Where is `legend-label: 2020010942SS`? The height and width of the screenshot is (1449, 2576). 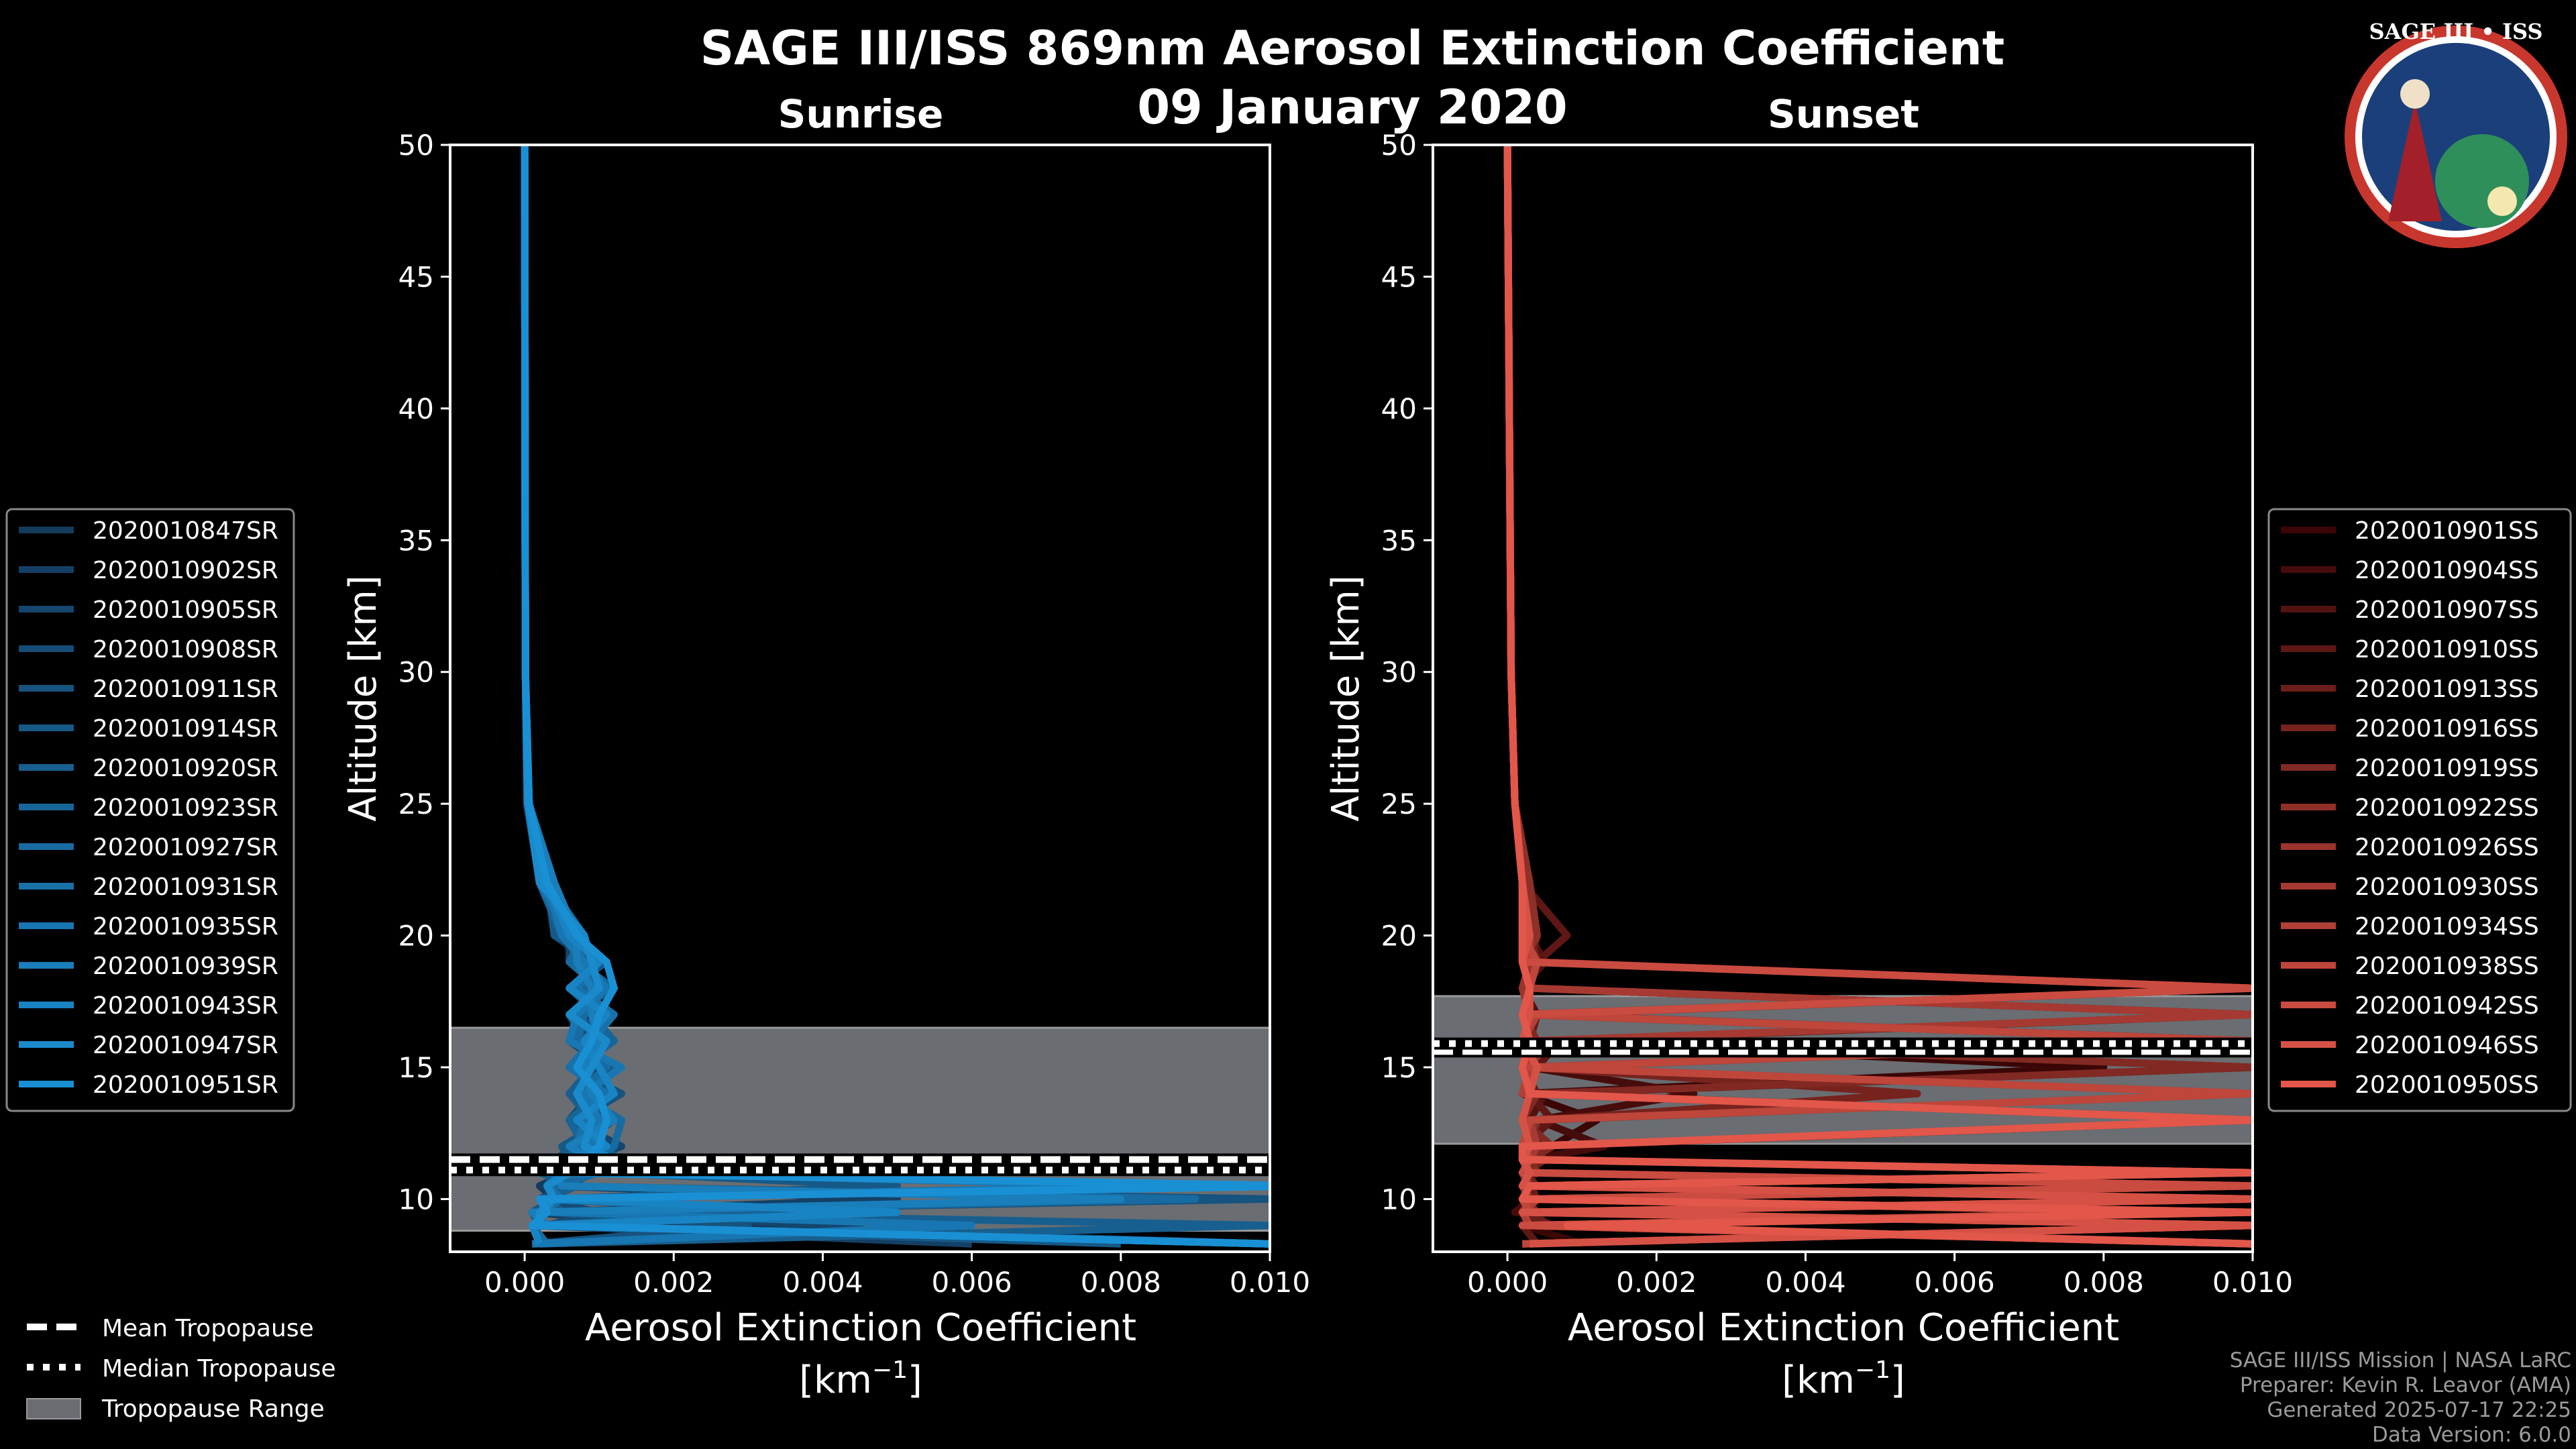
legend-label: 2020010942SS is located at coordinates (2447, 1006).